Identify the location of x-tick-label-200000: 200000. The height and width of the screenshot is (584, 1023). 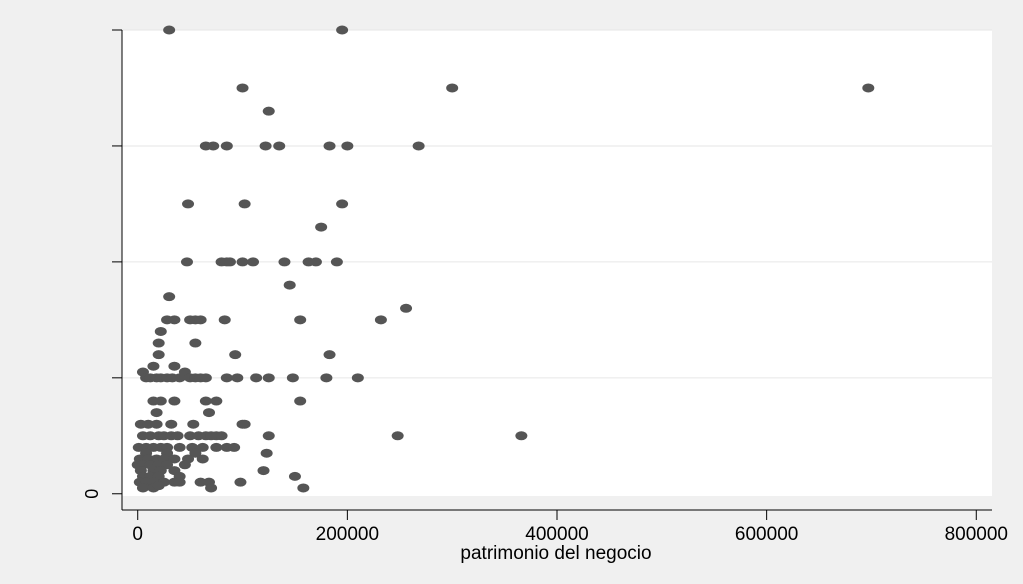
(347, 534).